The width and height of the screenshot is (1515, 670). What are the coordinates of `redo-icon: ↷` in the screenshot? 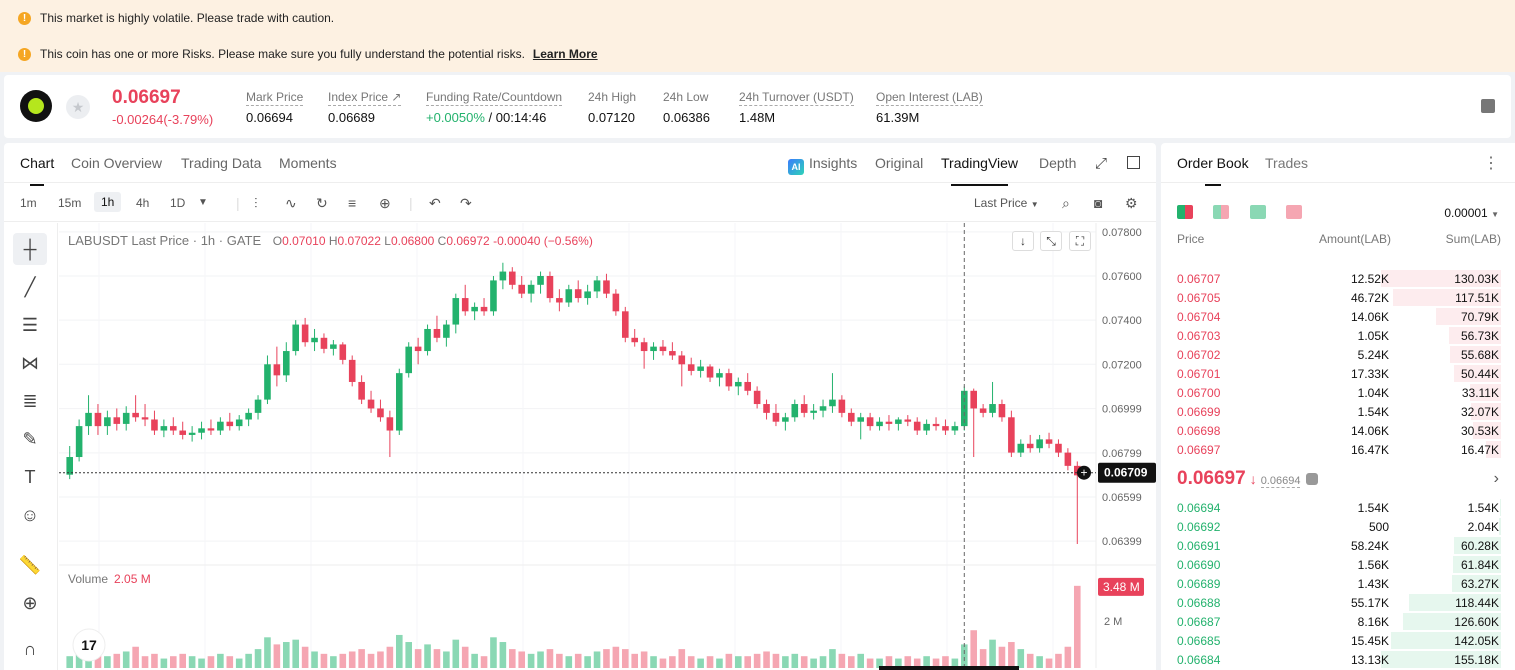 It's located at (466, 203).